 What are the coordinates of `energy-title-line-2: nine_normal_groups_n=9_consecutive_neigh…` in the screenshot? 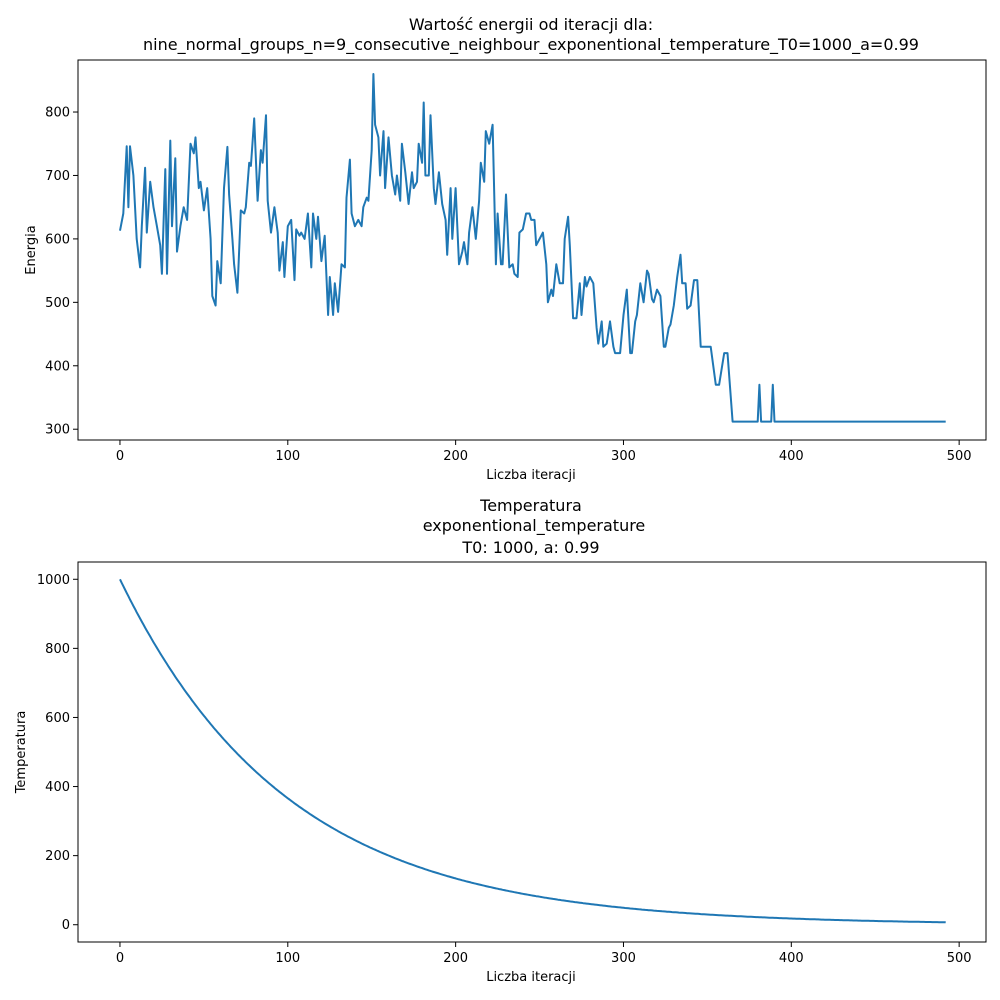 It's located at (531, 45).